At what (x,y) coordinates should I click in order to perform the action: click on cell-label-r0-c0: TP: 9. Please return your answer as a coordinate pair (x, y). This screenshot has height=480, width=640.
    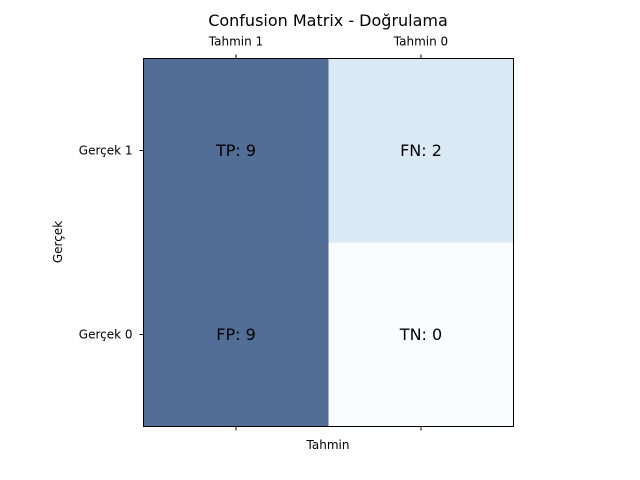
    Looking at the image, I should click on (235, 150).